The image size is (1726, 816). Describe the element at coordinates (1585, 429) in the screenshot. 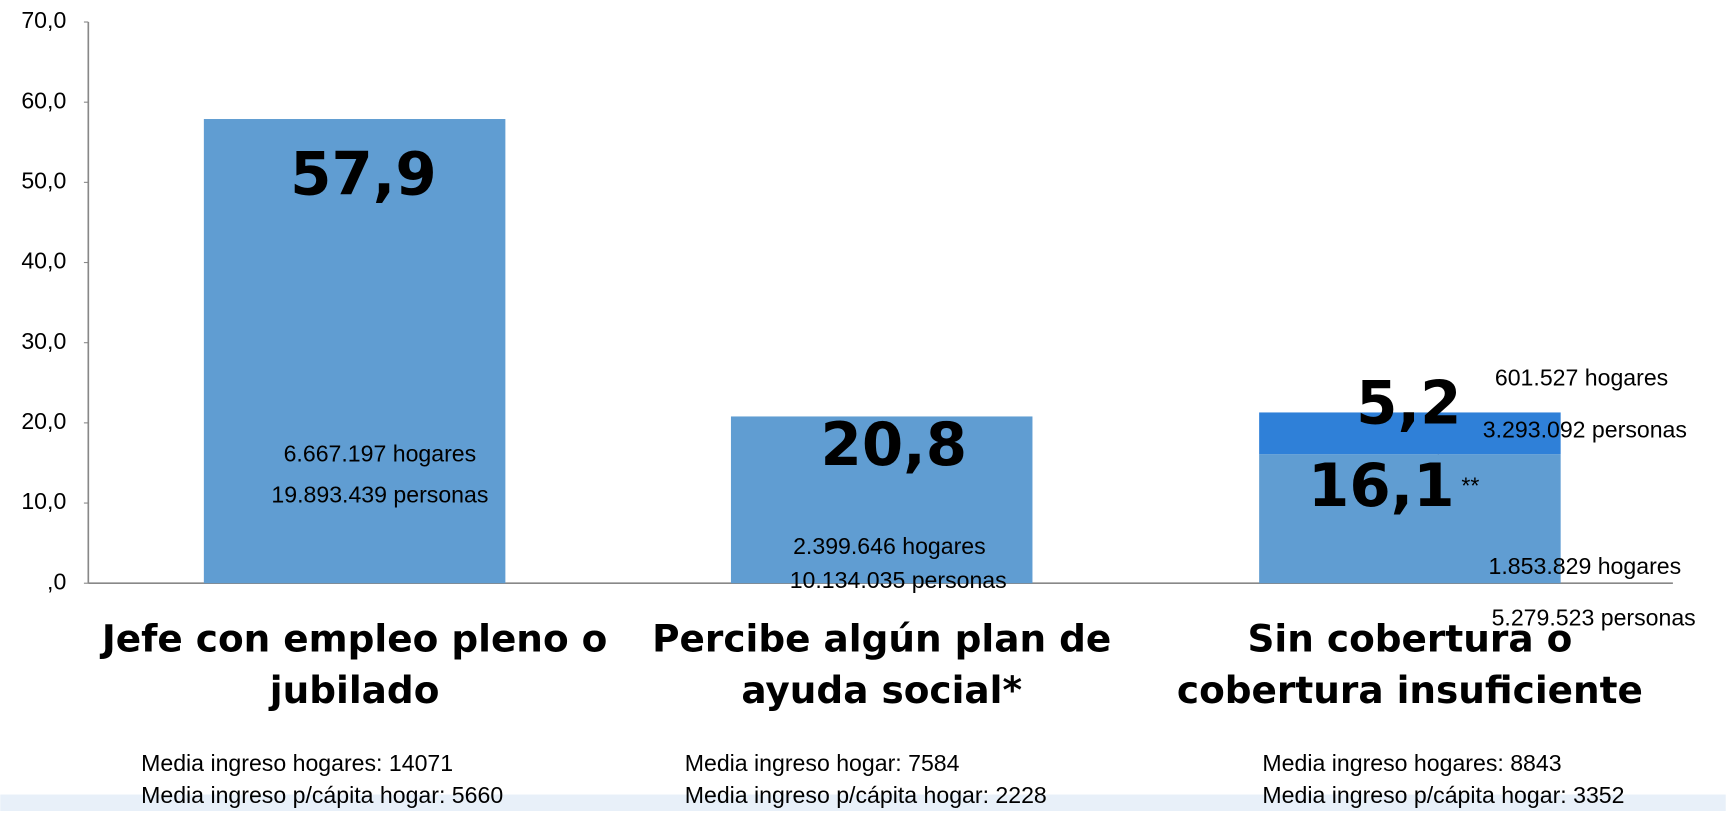

I see `annotation: 3.293.092 personas` at that location.